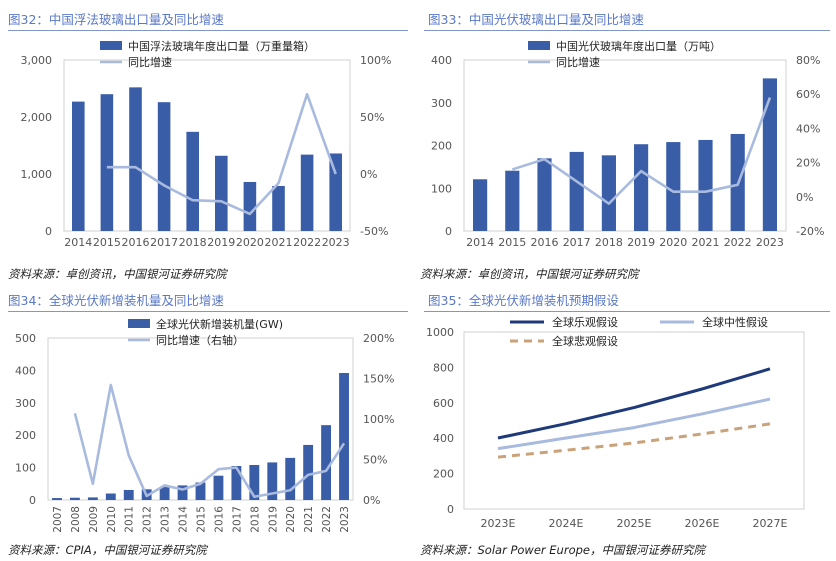 The image size is (836, 561). I want to click on c3-legend-label: 全球悲观假设, so click(585, 341).